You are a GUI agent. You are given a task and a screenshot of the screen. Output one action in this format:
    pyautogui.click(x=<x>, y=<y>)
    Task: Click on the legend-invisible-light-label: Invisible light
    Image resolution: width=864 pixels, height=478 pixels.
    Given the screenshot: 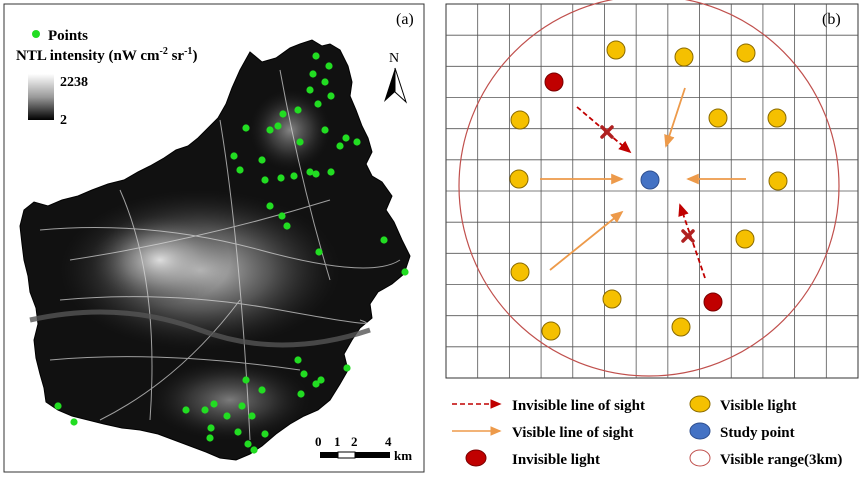 What is the action you would take?
    pyautogui.click(x=556, y=460)
    